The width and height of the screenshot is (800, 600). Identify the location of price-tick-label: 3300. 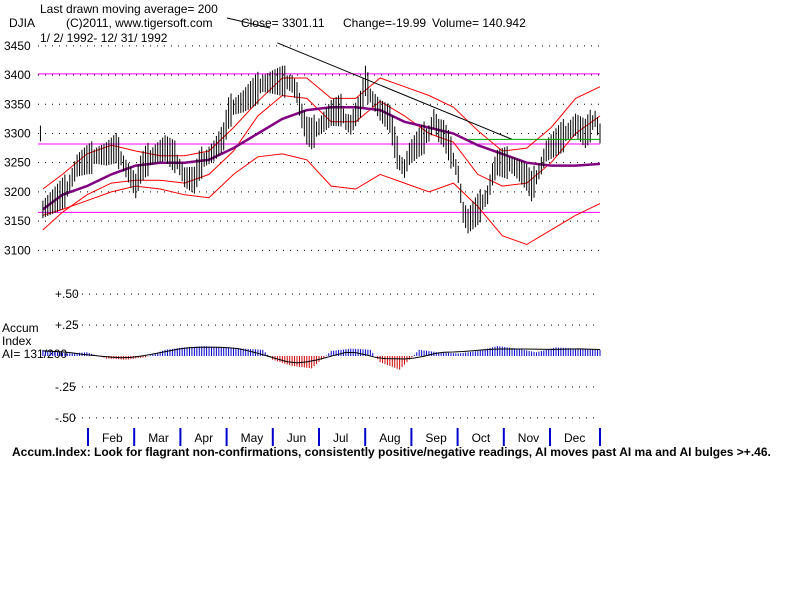
(17, 133).